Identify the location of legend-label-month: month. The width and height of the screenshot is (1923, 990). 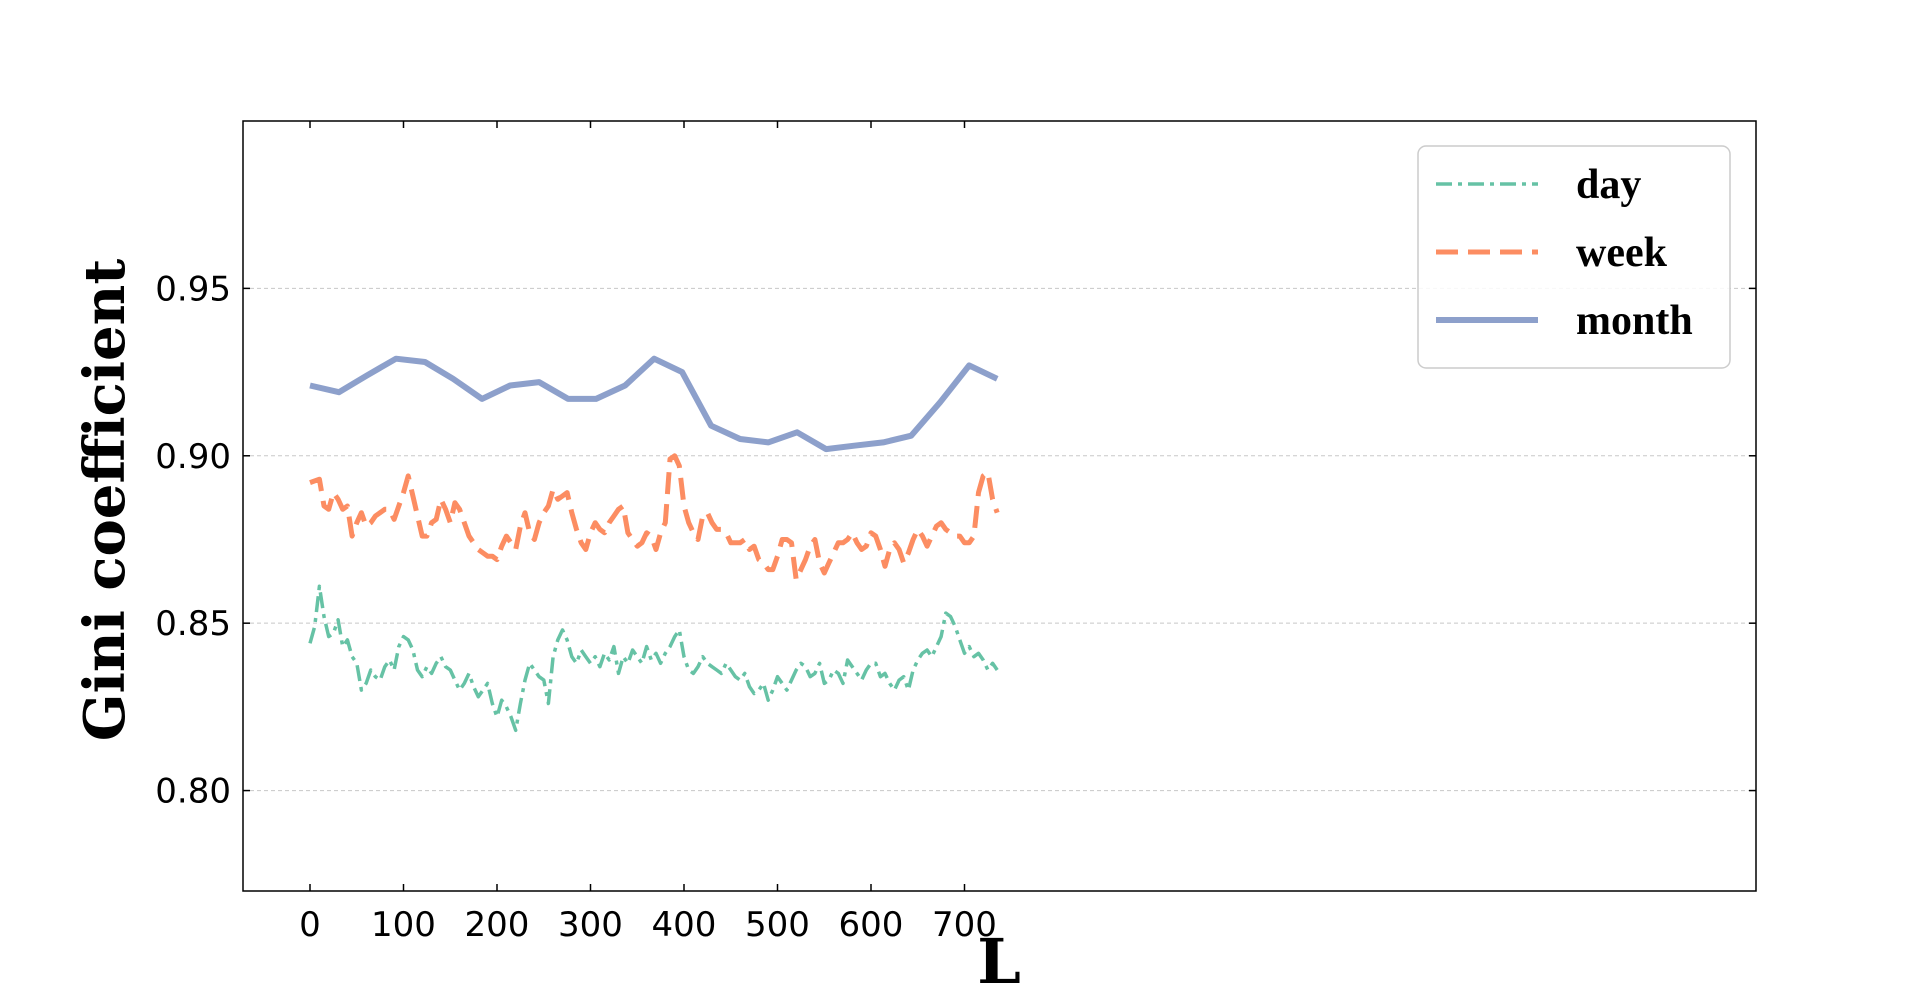
(1634, 321).